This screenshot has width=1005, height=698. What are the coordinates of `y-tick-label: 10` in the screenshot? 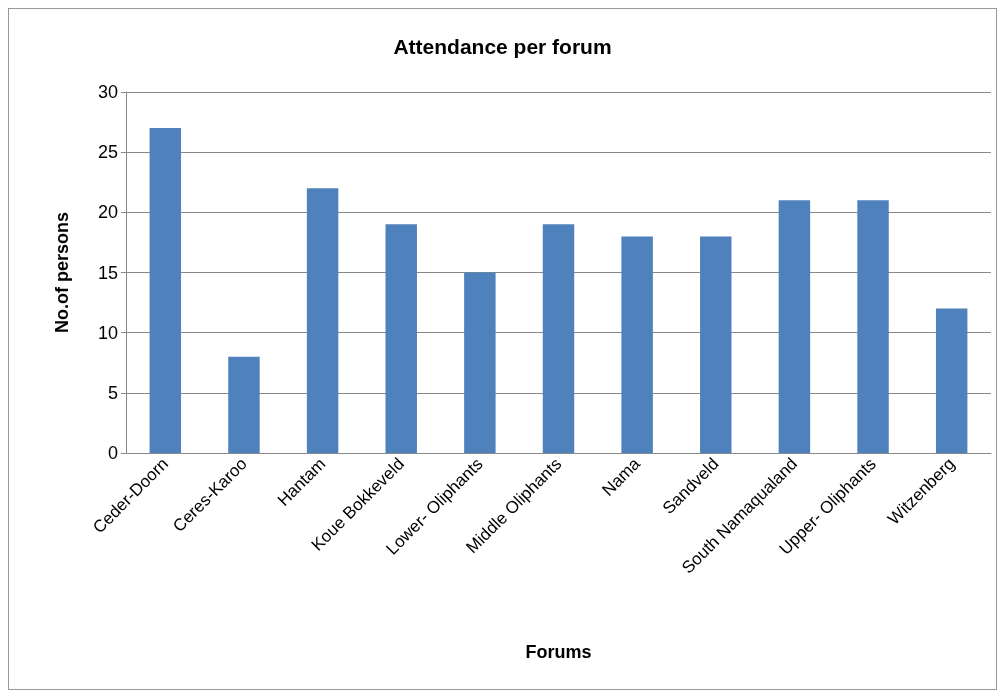 It's located at (107, 332).